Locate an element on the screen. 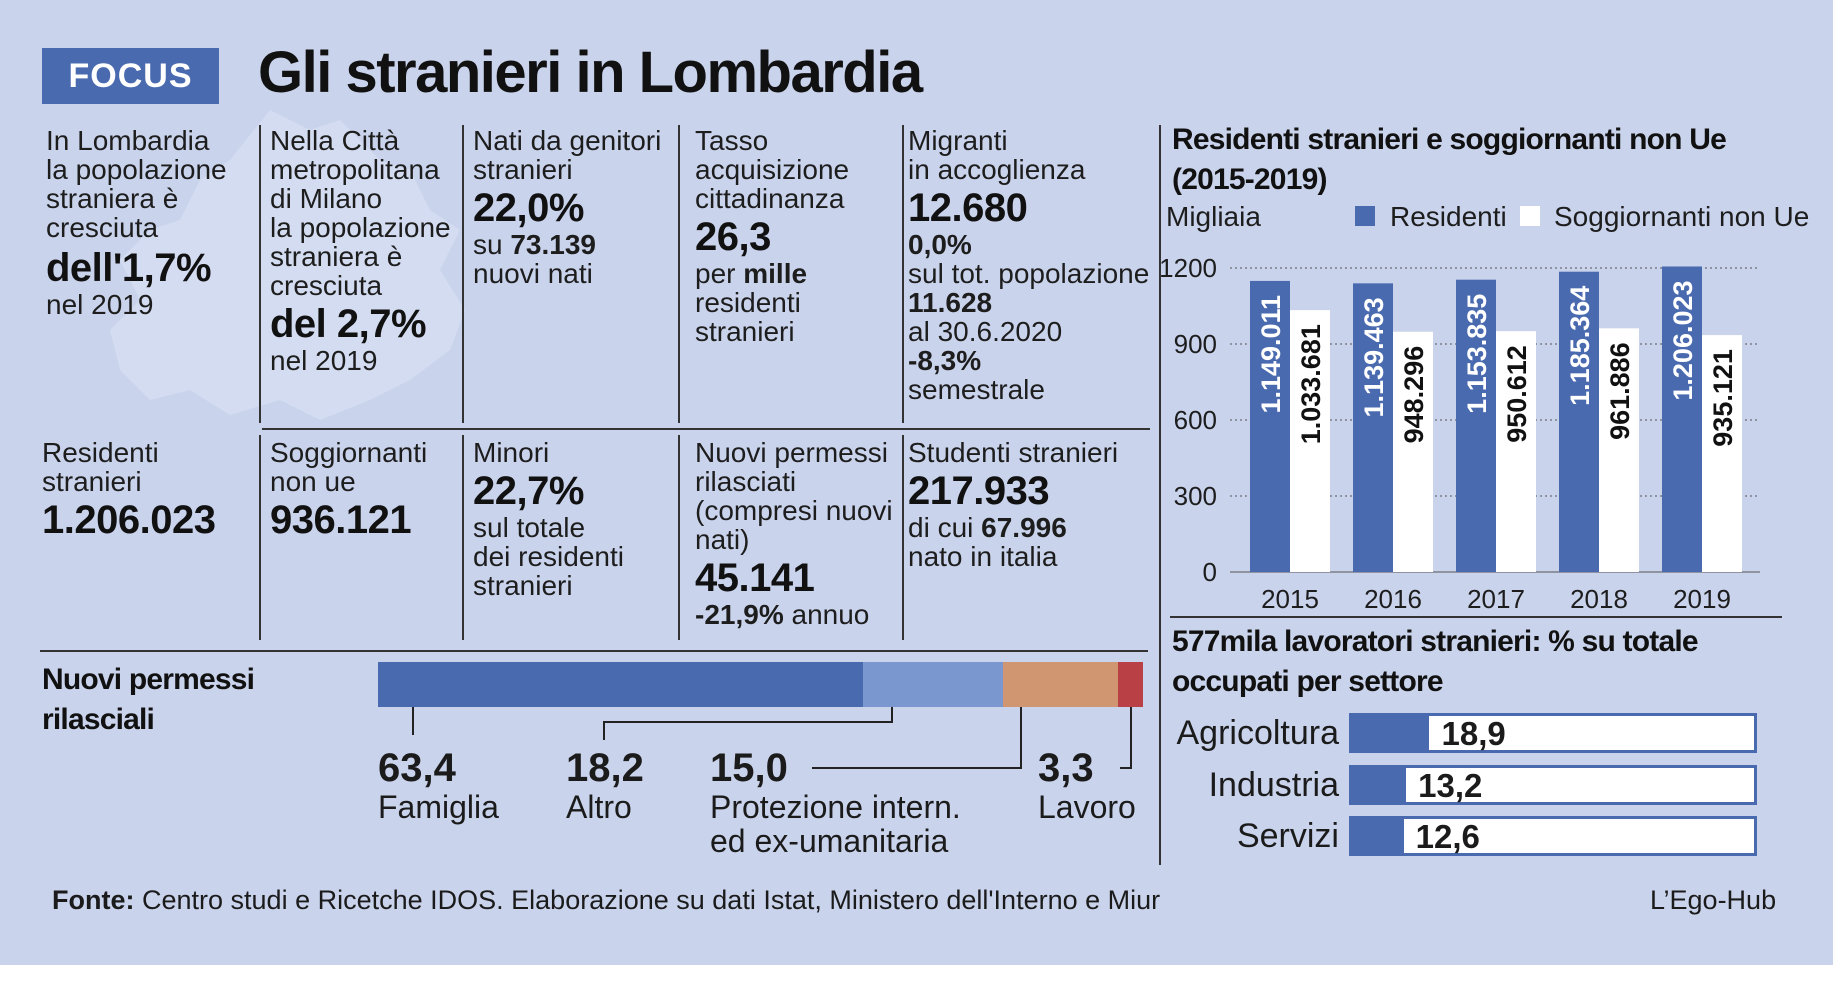 This screenshot has width=1833, height=999. stat-value: 73.139 is located at coordinates (553, 244).